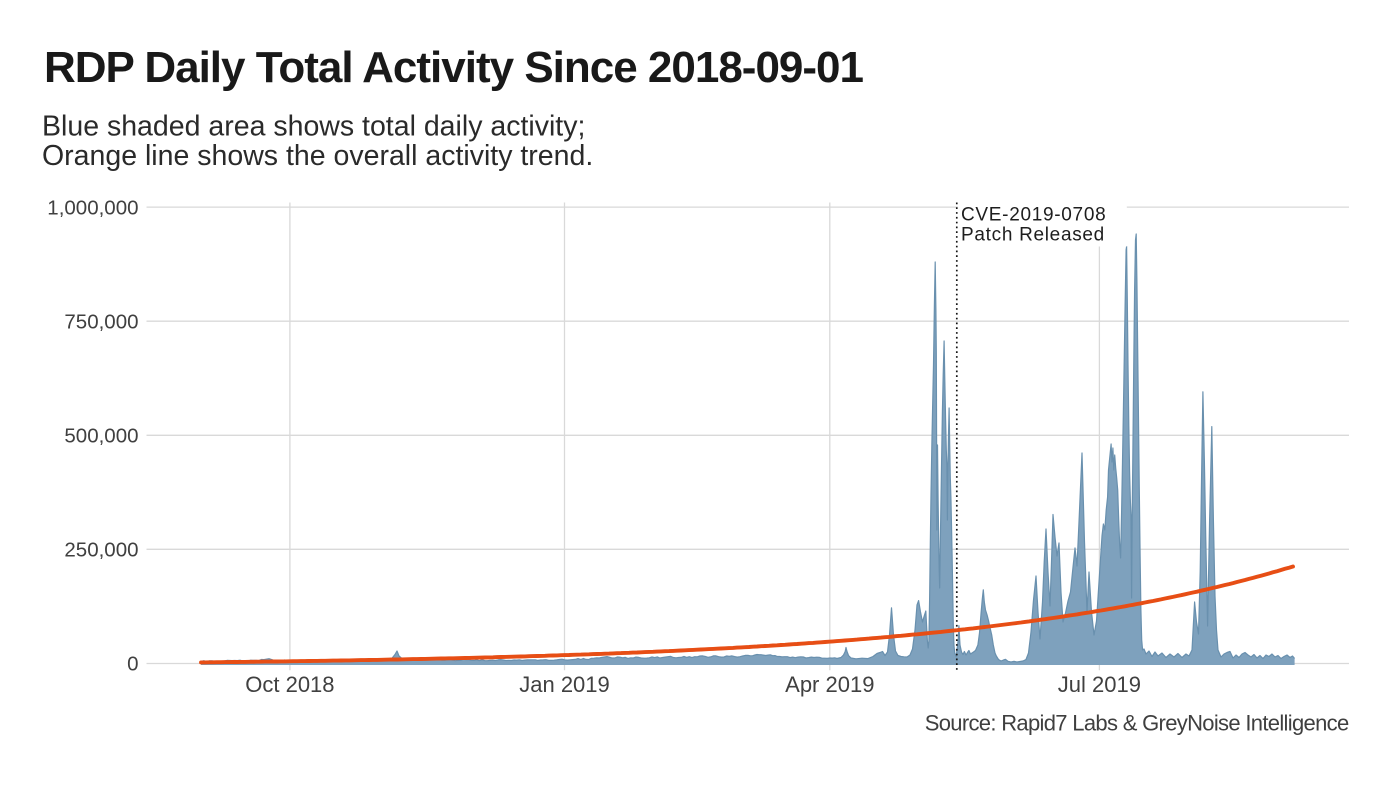  Describe the element at coordinates (1099, 684) in the screenshot. I see `svg-text: Jul 2019` at that location.